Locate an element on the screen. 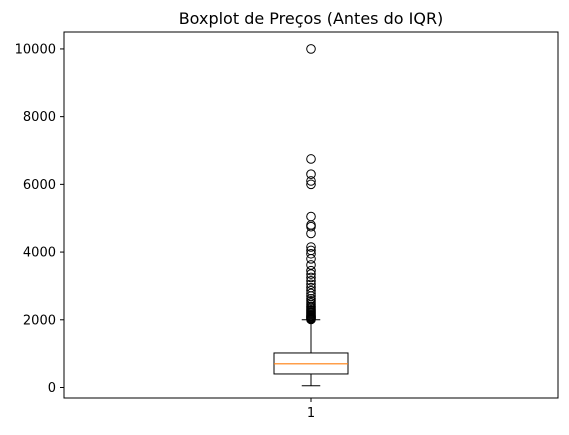 The height and width of the screenshot is (435, 569). y-tick-label: 4000 is located at coordinates (39, 253).